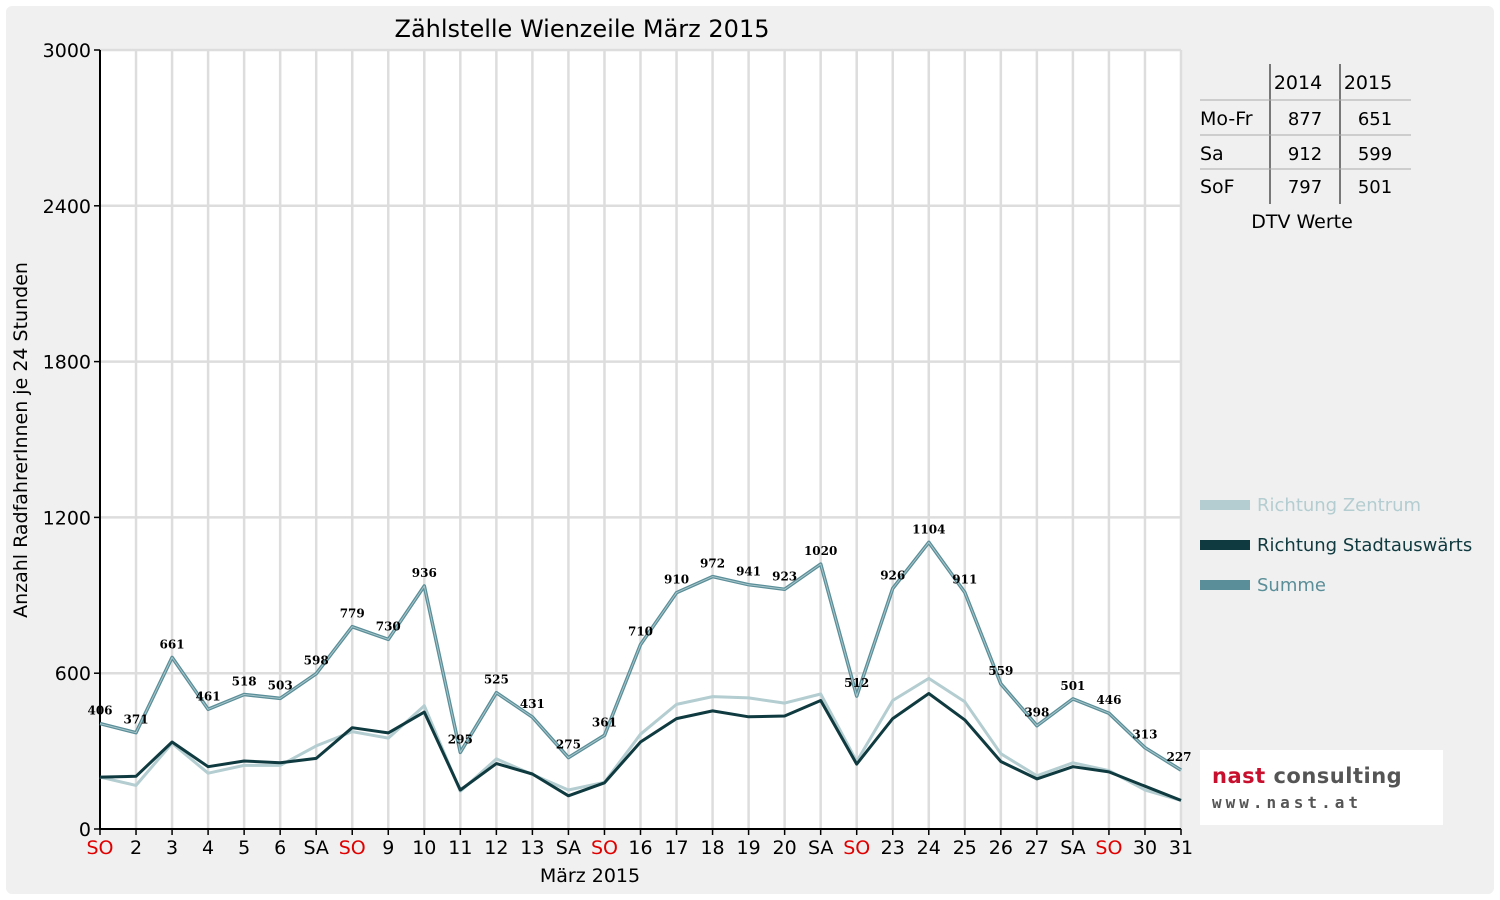 The height and width of the screenshot is (900, 1500). Describe the element at coordinates (964, 579) in the screenshot. I see `data-label: 911` at that location.